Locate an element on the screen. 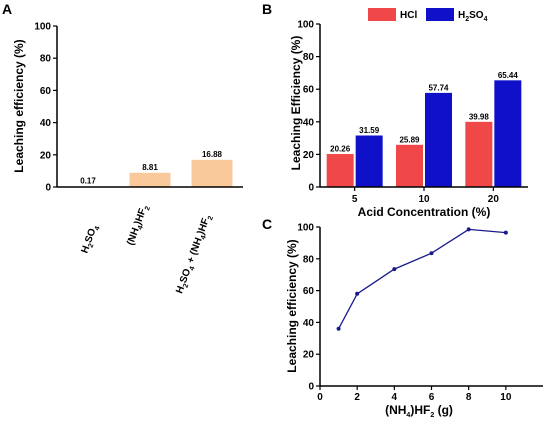  panel-c-y-tick-label: 20 is located at coordinates (309, 355).